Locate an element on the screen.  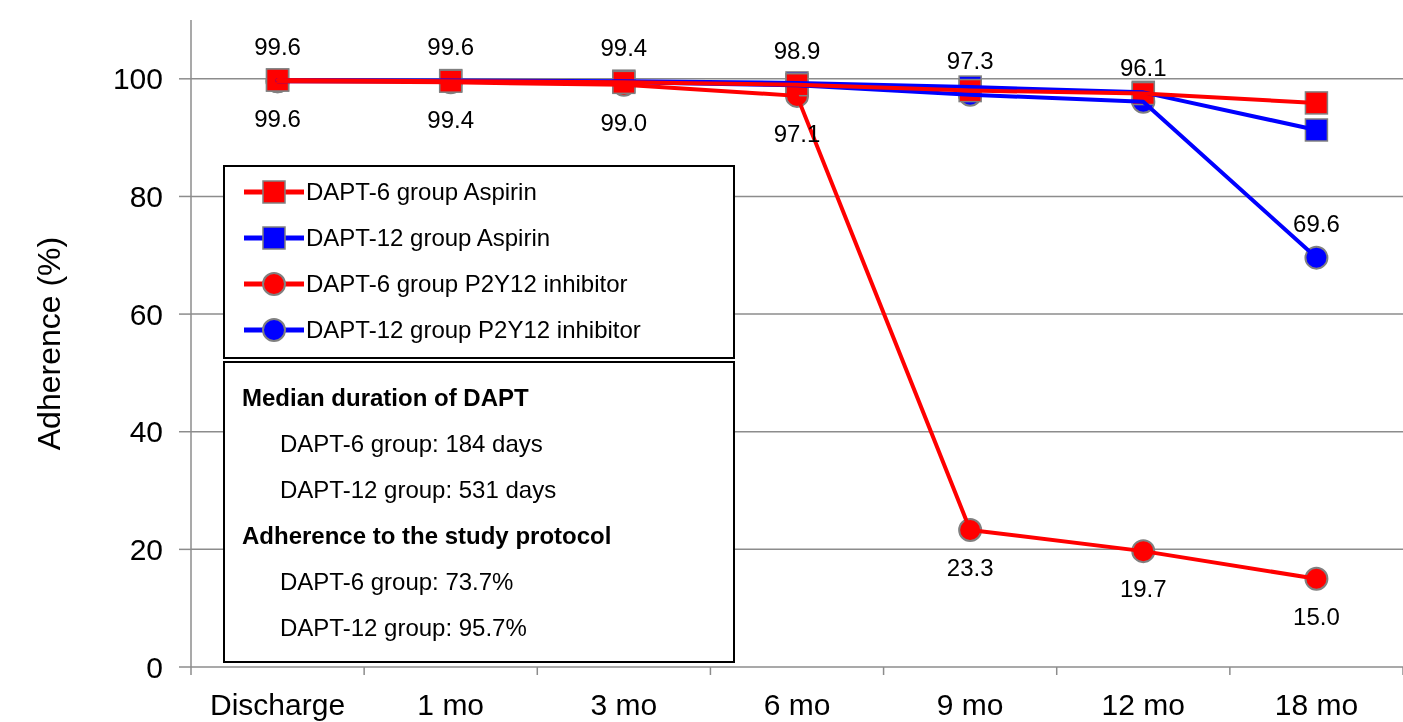
annotation: Median duration of DAPT is located at coordinates (385, 397).